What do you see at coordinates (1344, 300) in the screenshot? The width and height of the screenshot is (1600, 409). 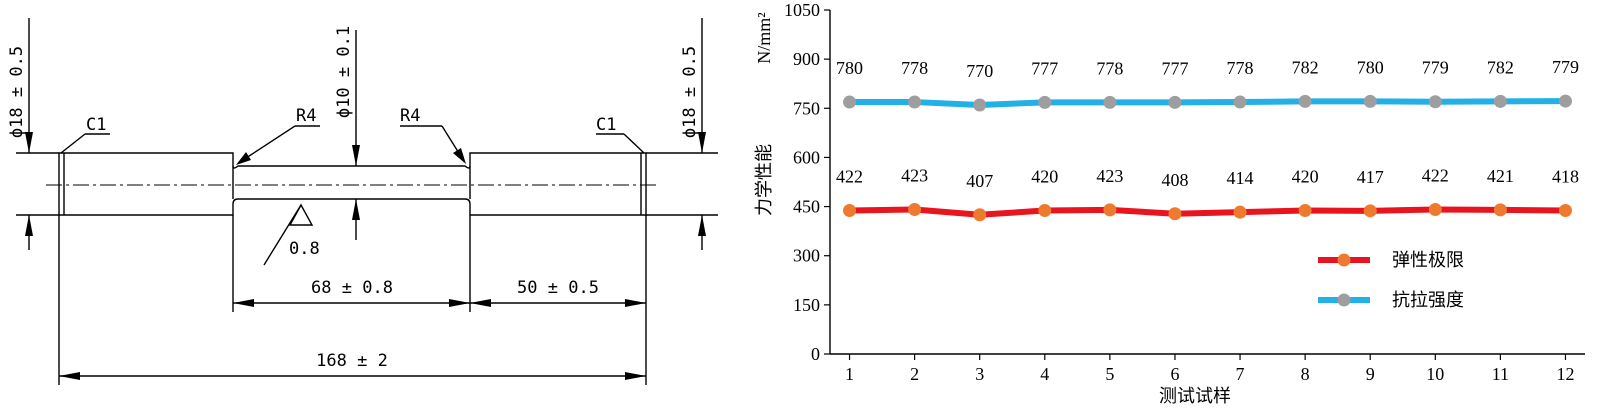 I see `legend-marker-tensile` at bounding box center [1344, 300].